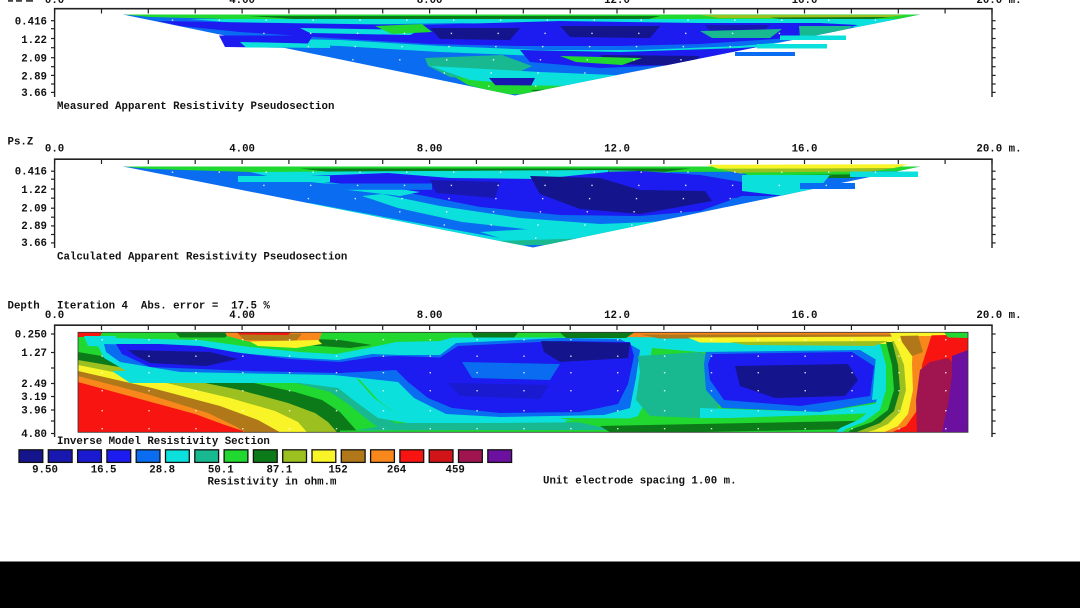 This screenshot has height=608, width=1080. Describe the element at coordinates (221, 471) in the screenshot. I see `svg-text: 50.1` at that location.